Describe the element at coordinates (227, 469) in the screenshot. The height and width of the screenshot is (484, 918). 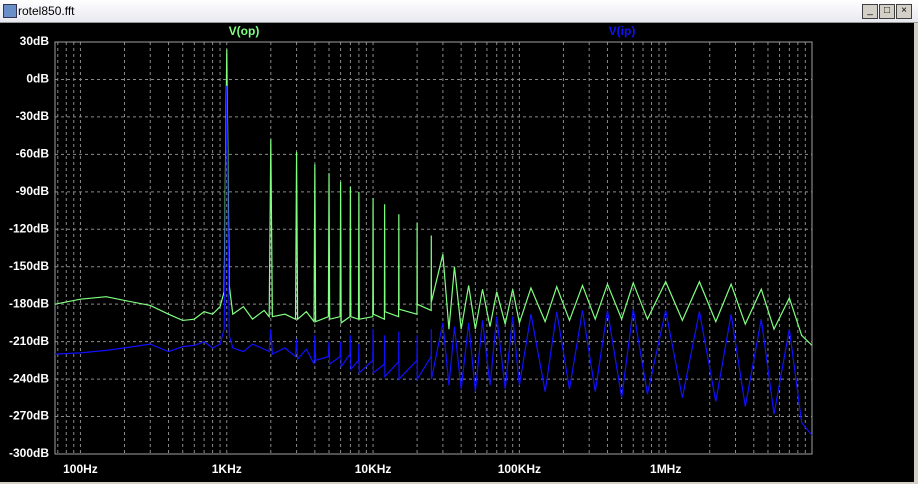
I see `x-tick-label: 1KHz` at that location.